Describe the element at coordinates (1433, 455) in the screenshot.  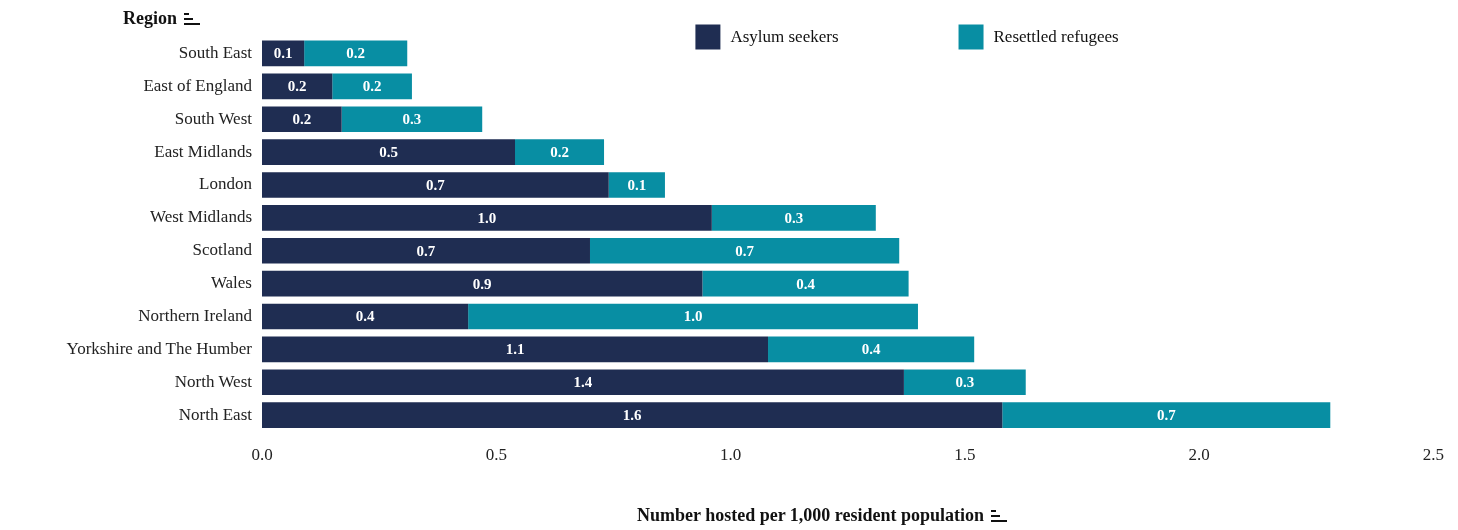
I see `x-tick-label: 2.5` at that location.